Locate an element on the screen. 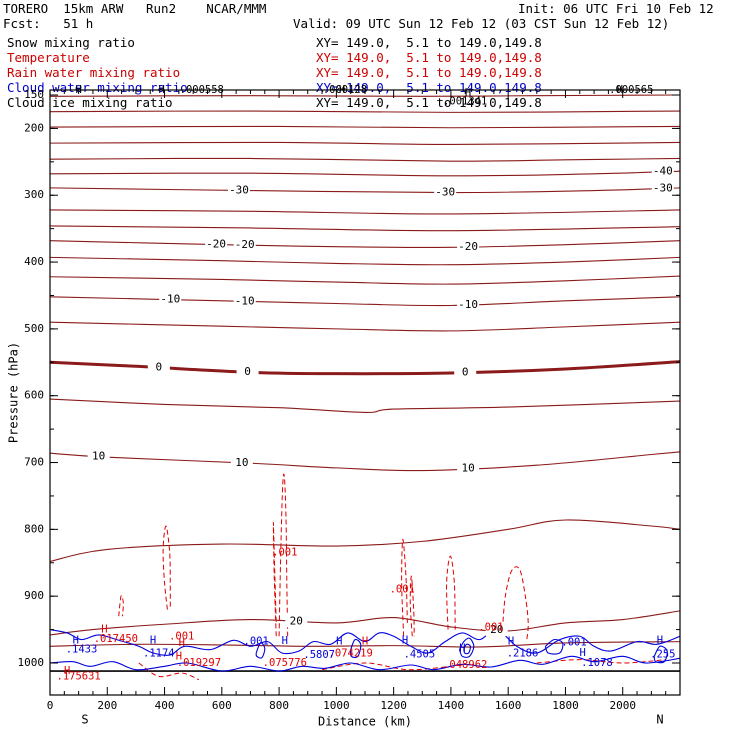 This screenshot has height=740, width=740. high-marker-2: H is located at coordinates (468, 93).